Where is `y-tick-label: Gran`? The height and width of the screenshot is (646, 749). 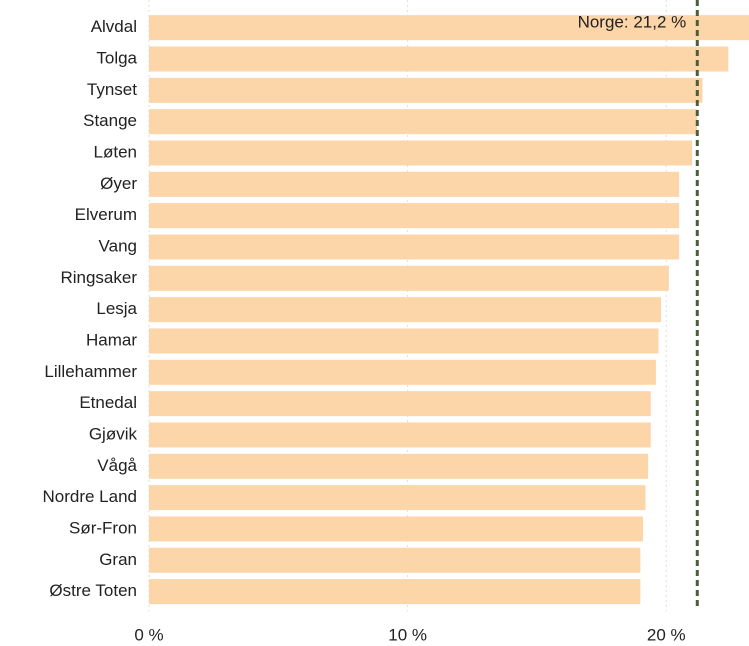 y-tick-label: Gran is located at coordinates (118, 559).